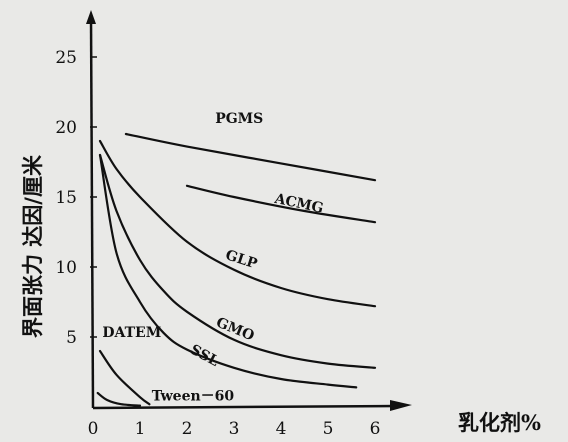  I want to click on x-tick-label: 6, so click(375, 428).